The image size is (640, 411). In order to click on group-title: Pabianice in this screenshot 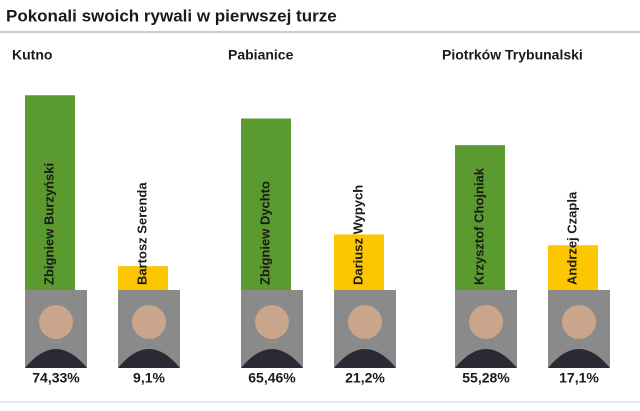, I will do `click(261, 55)`.